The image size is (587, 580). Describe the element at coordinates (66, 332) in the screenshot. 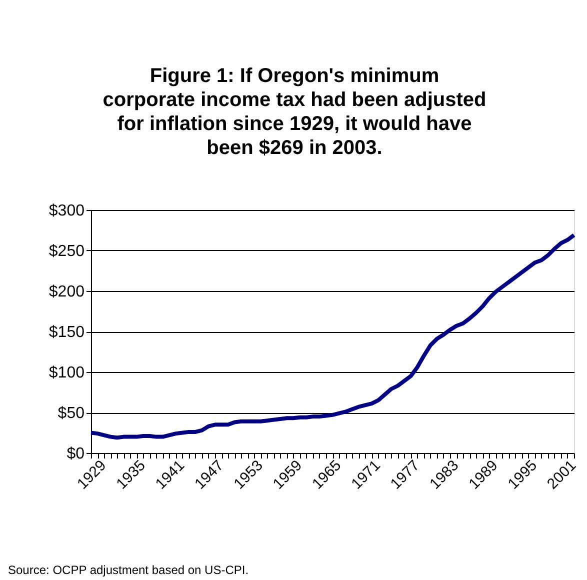

I see `y-tick-label: $150` at that location.